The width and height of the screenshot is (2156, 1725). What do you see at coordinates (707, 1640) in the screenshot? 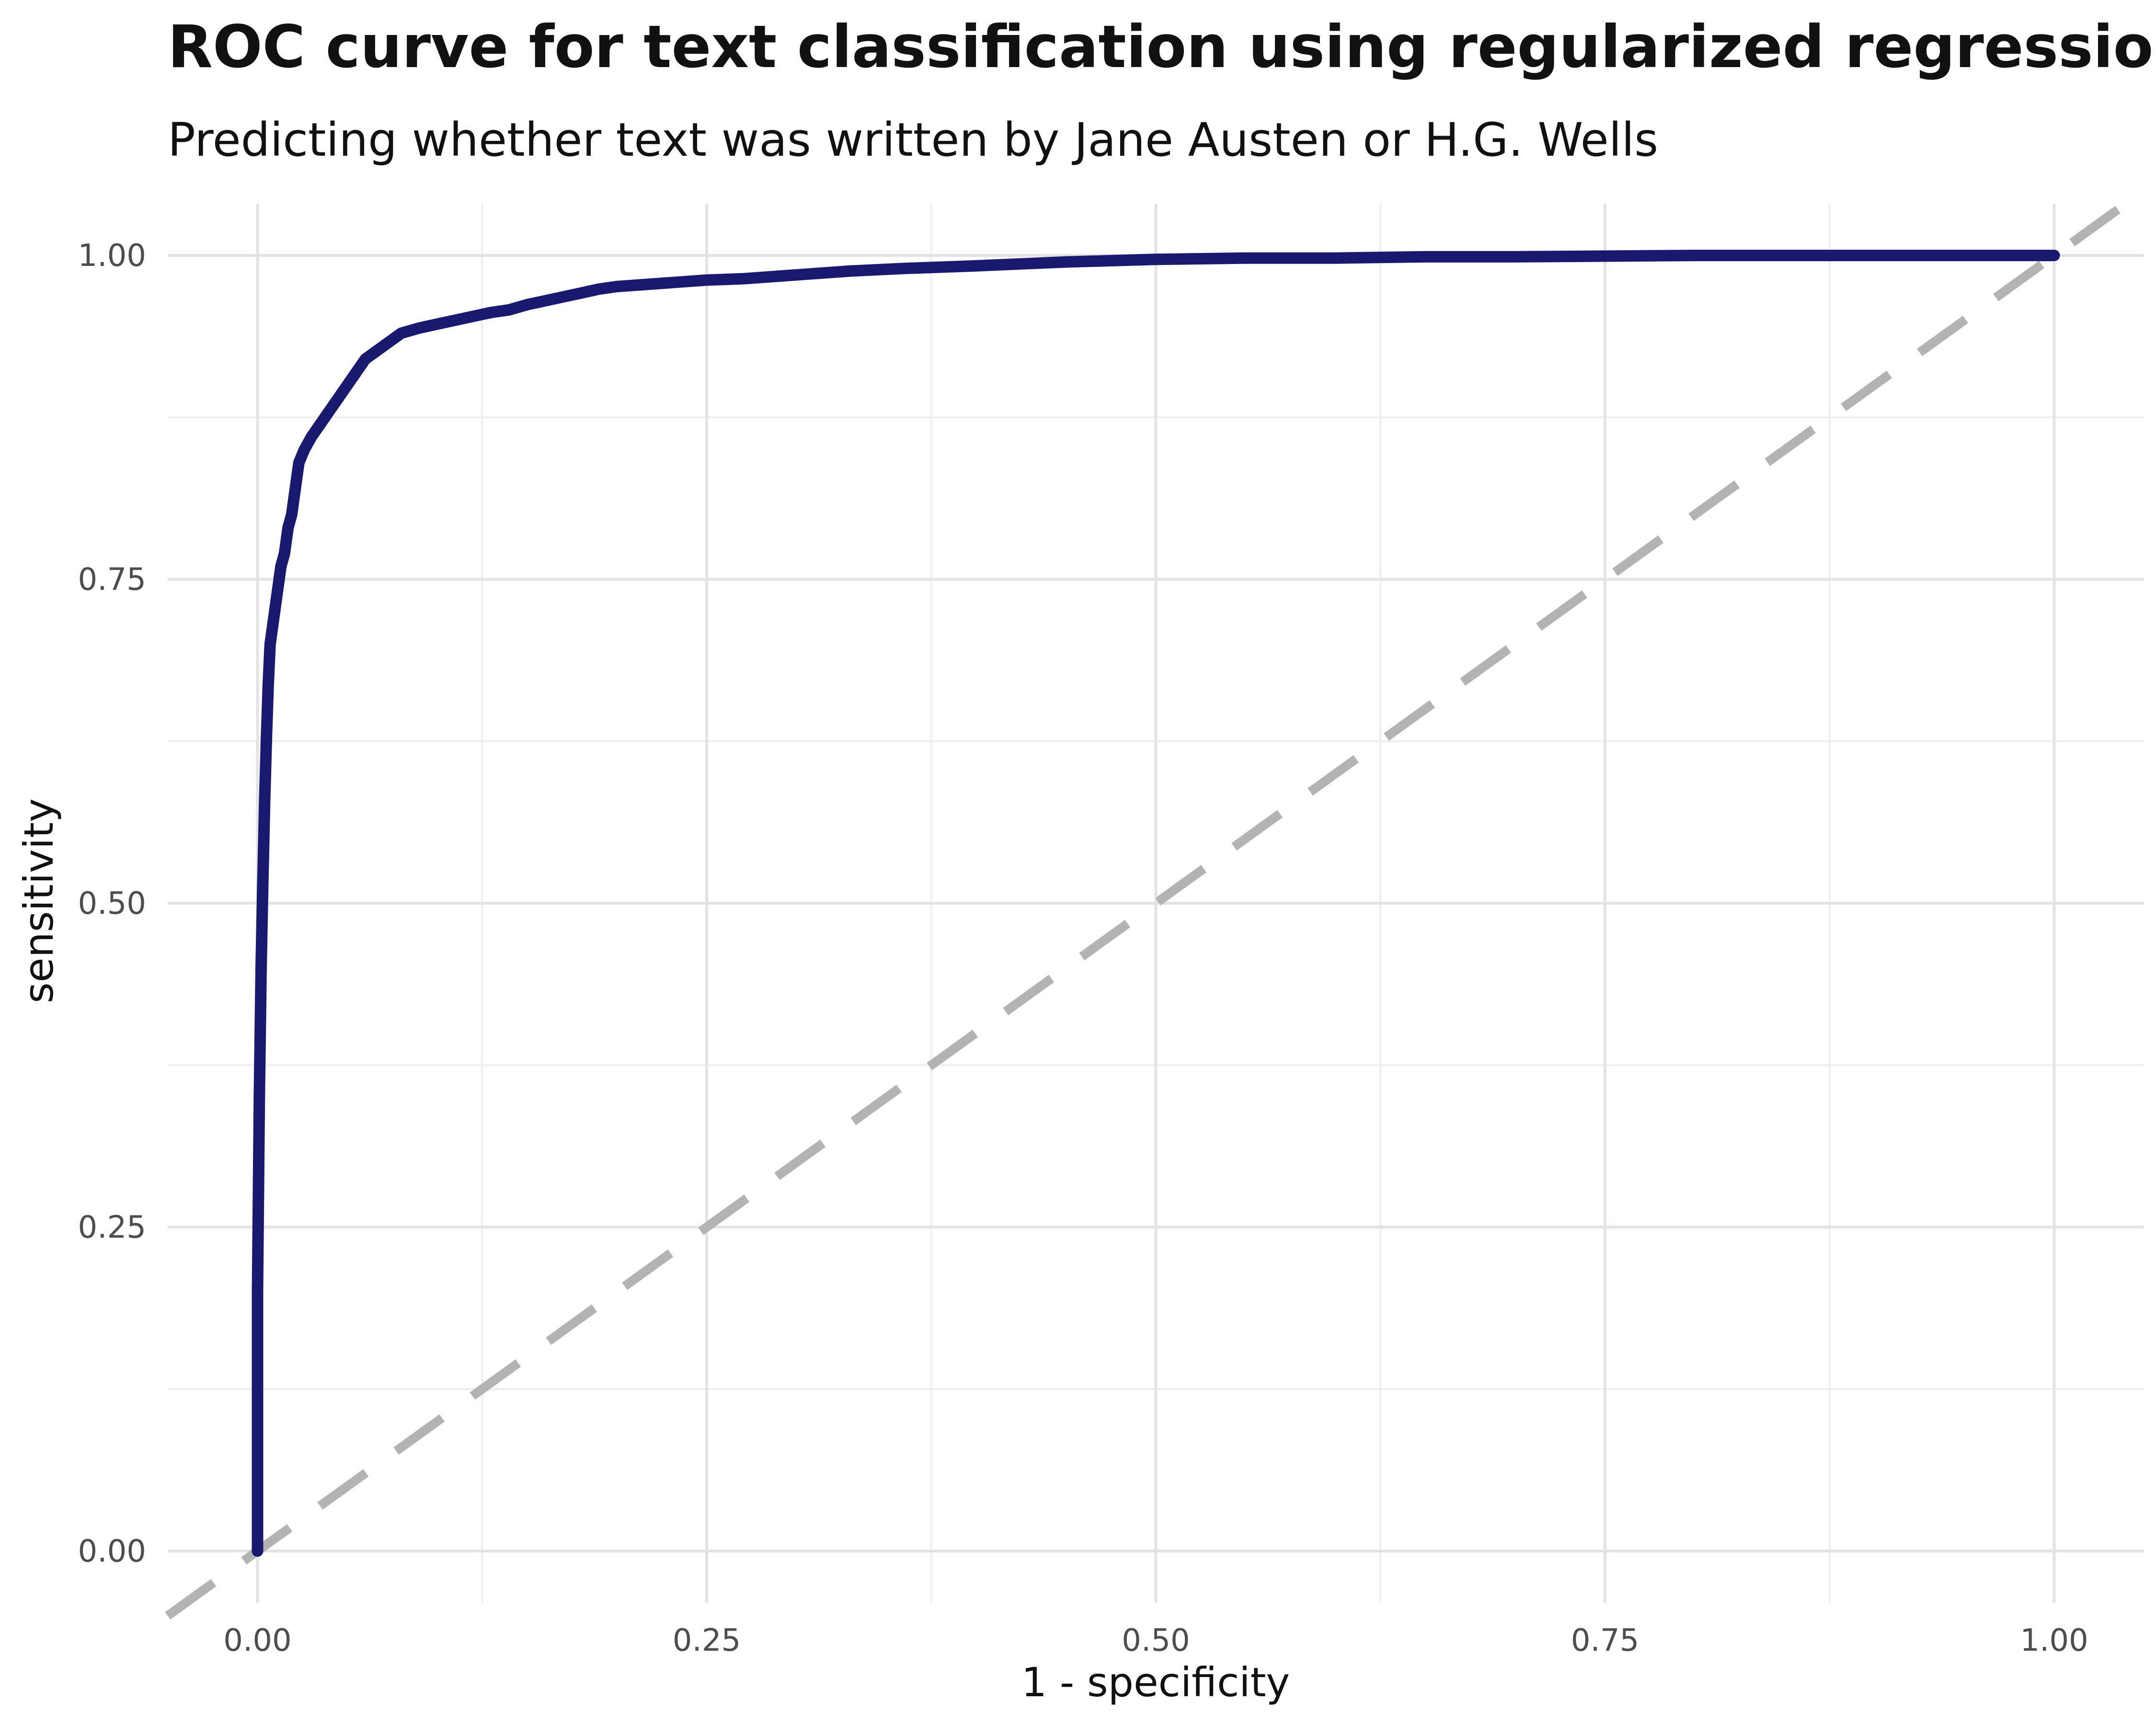
I see `x-tick-label: 0.25` at bounding box center [707, 1640].